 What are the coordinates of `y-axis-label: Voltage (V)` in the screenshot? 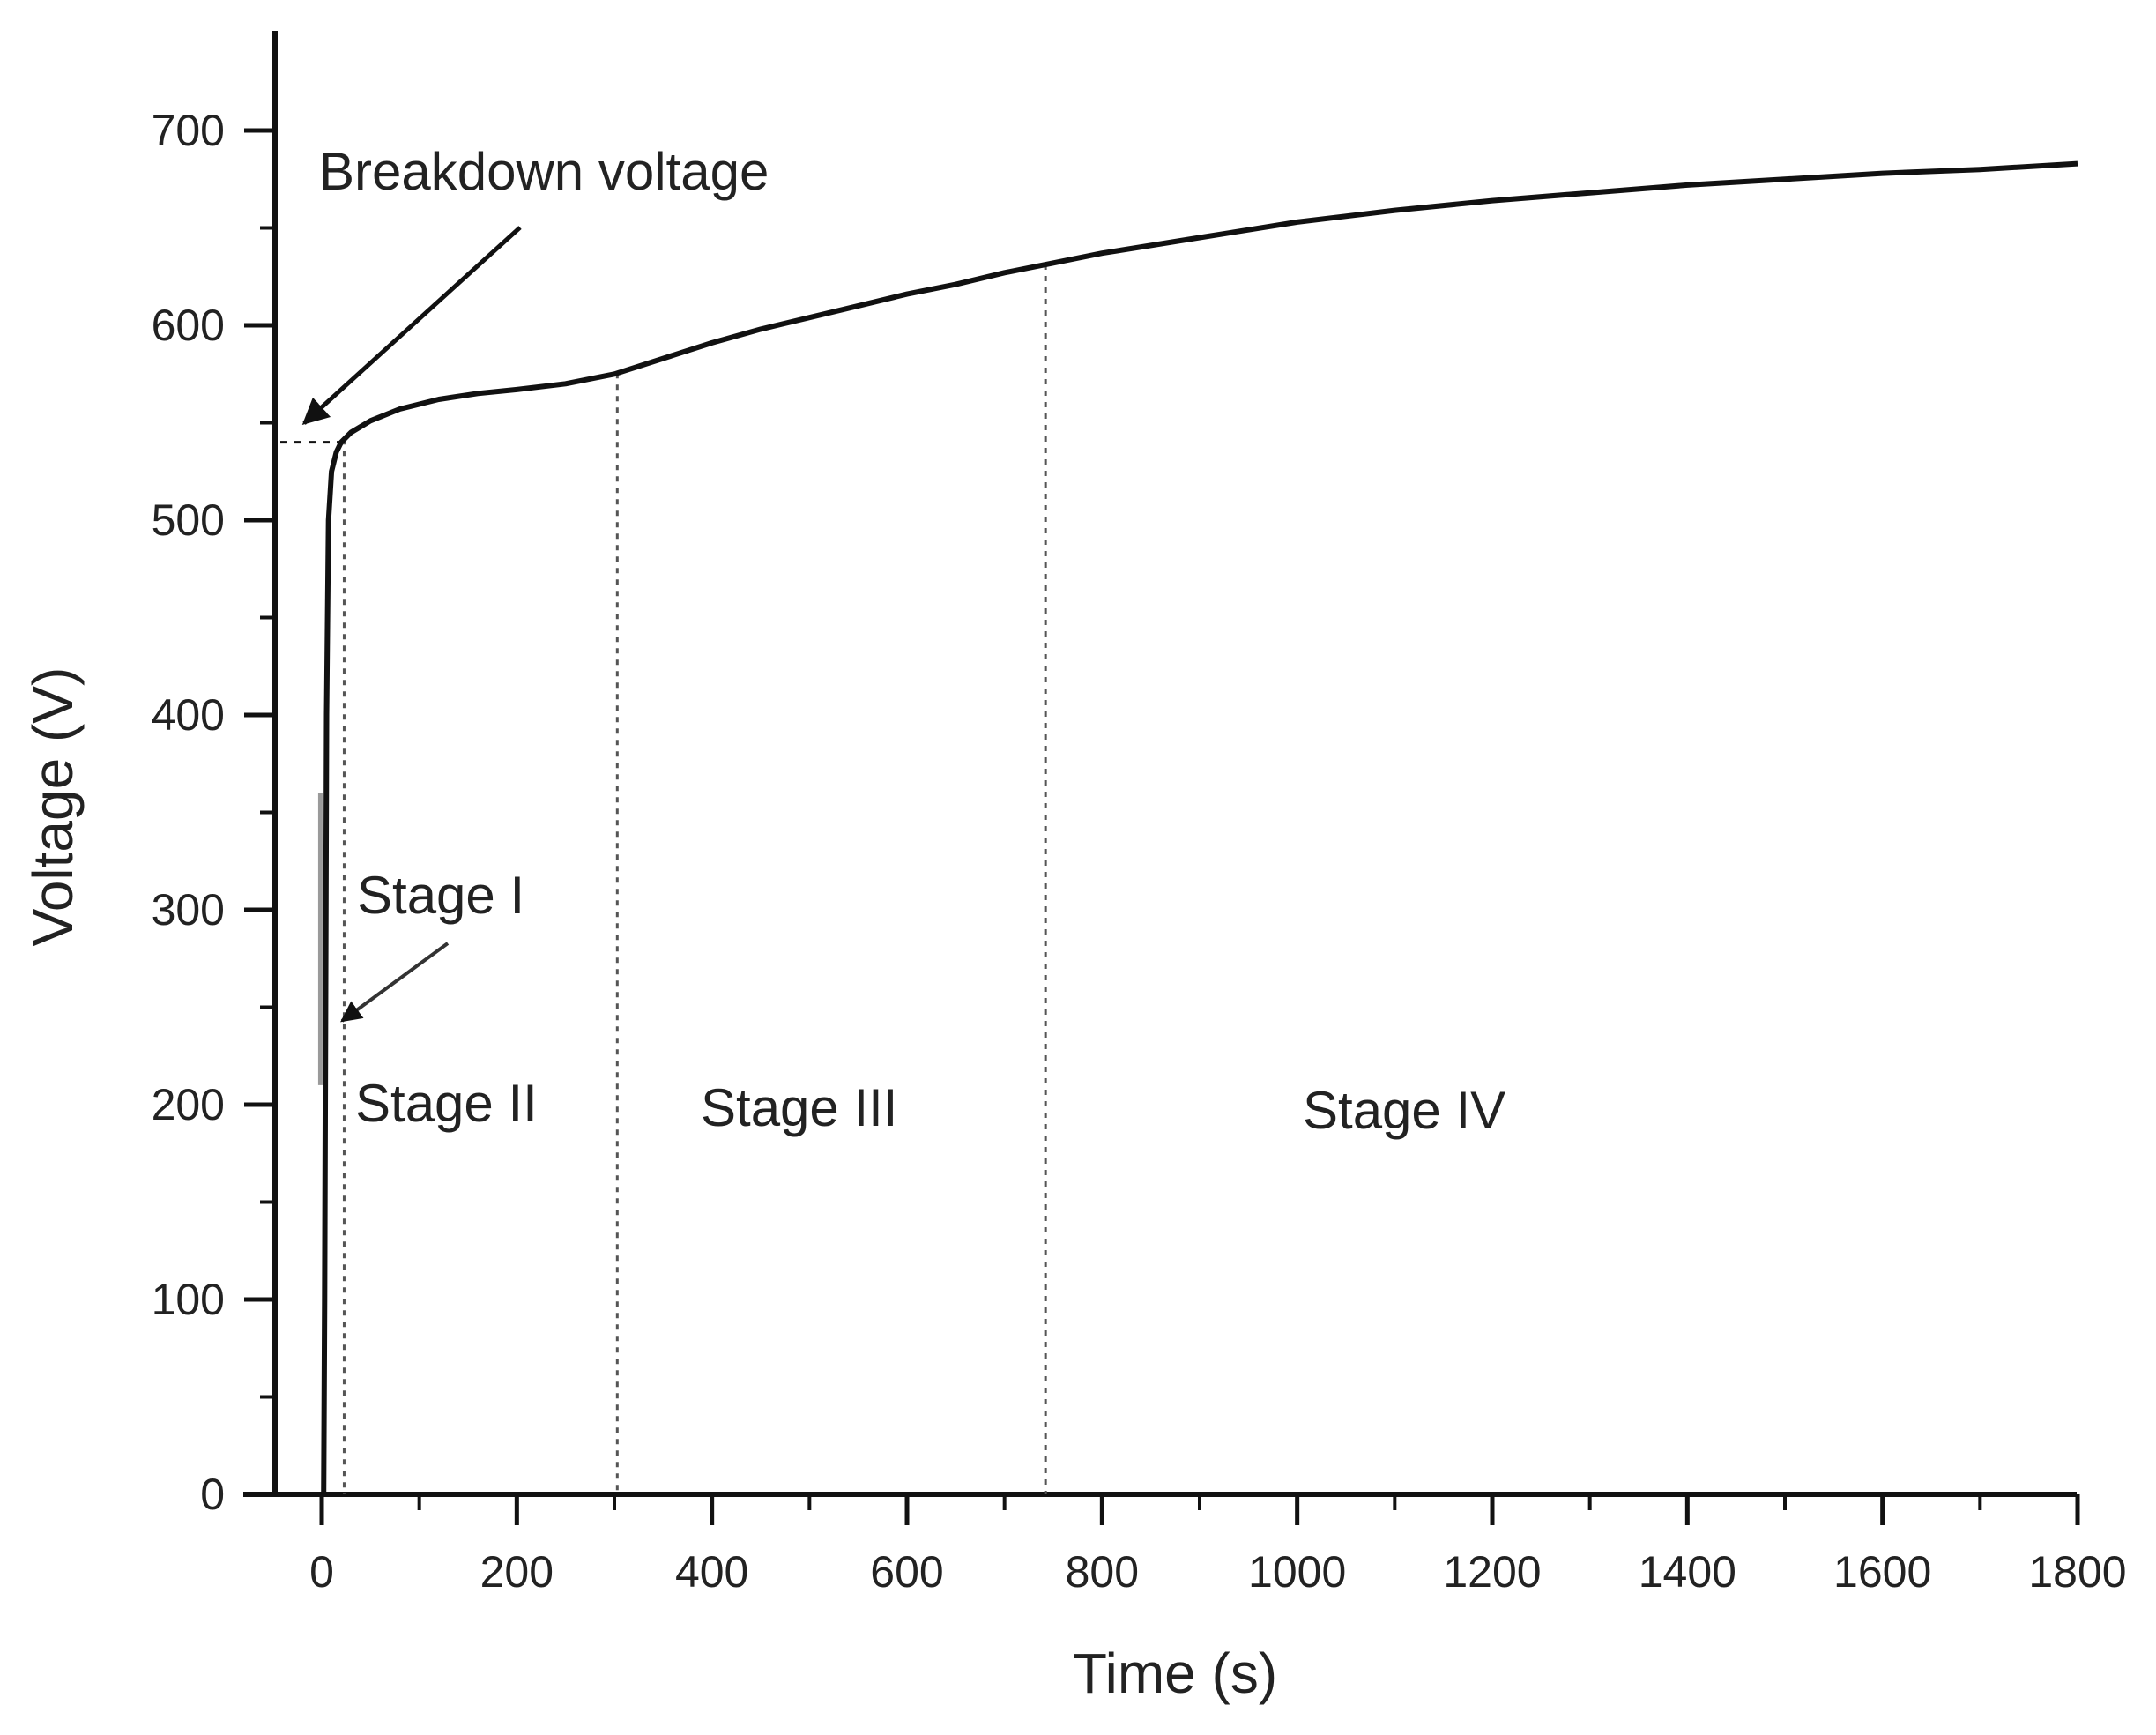 It's located at (53, 807).